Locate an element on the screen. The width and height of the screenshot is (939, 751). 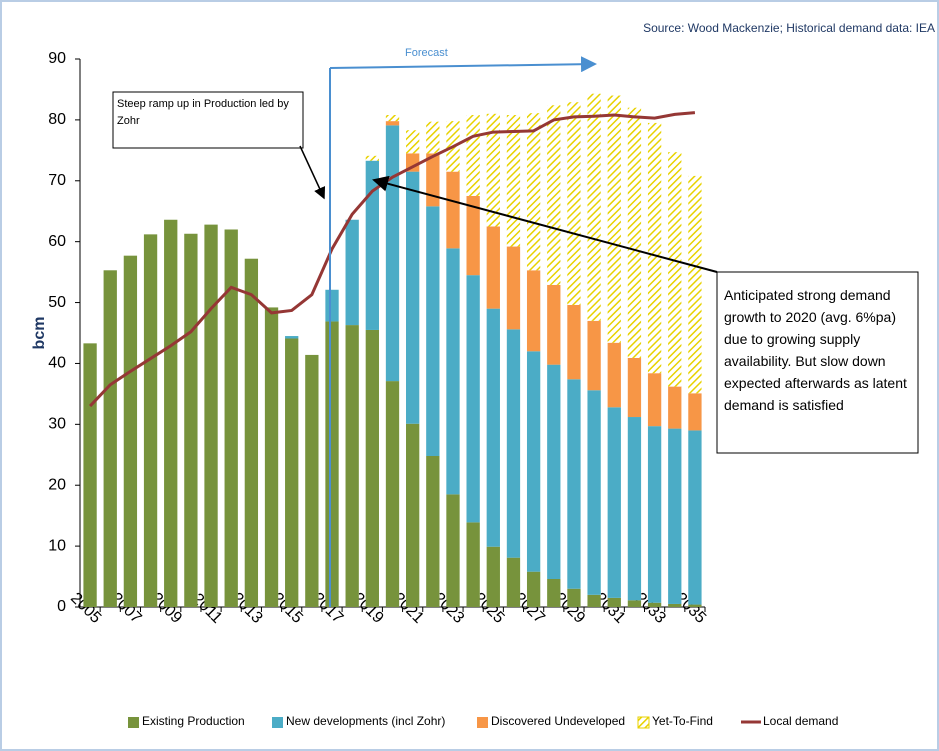
y-tick-label: 10 is located at coordinates (57, 545).